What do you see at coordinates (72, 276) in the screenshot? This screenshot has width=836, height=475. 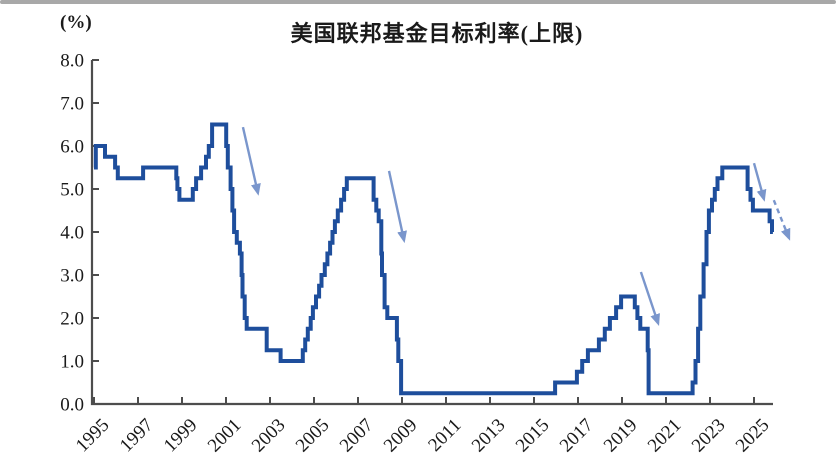 I see `y-axis-tick-label: 3.0` at bounding box center [72, 276].